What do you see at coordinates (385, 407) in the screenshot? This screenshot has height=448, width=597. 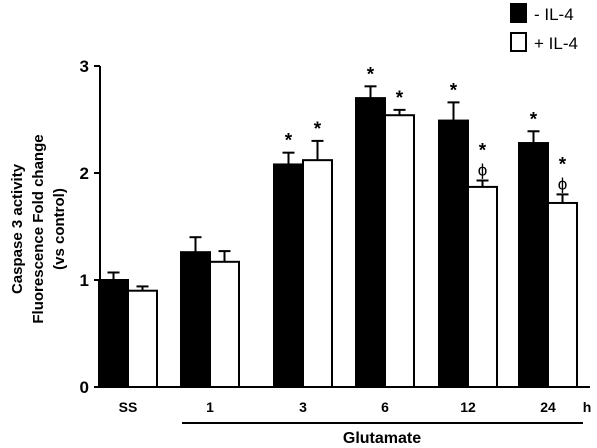 I see `x-tick-label: 6` at bounding box center [385, 407].